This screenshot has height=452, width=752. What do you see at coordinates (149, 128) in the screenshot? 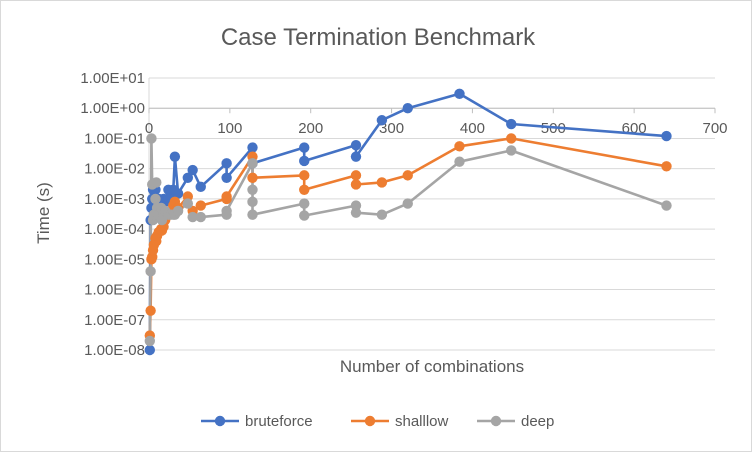
I see `x-tick-label: 0` at bounding box center [149, 128].